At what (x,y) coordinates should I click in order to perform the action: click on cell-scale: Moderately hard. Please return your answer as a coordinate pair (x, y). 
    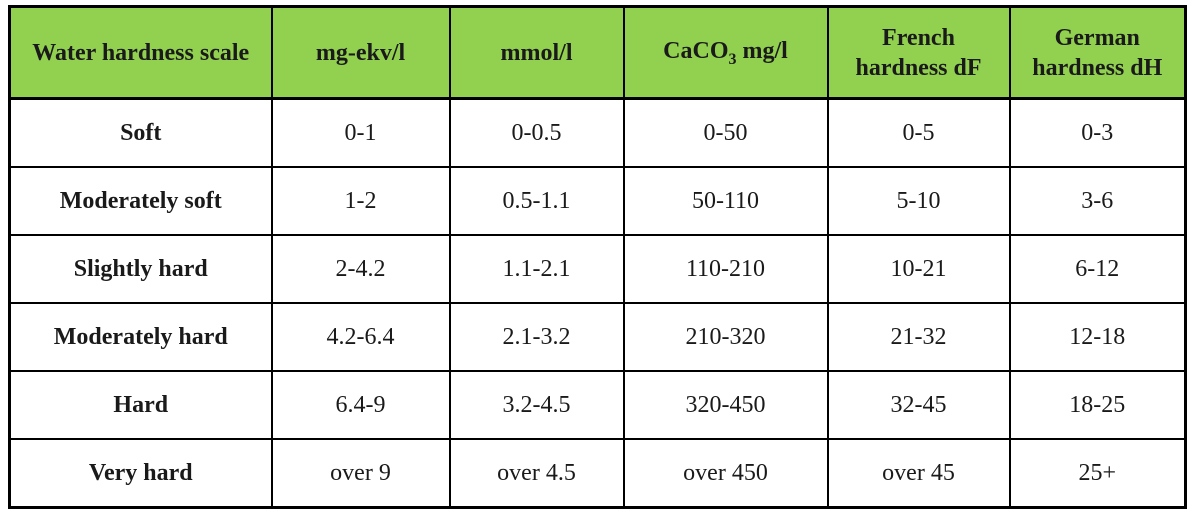
    Looking at the image, I should click on (140, 337).